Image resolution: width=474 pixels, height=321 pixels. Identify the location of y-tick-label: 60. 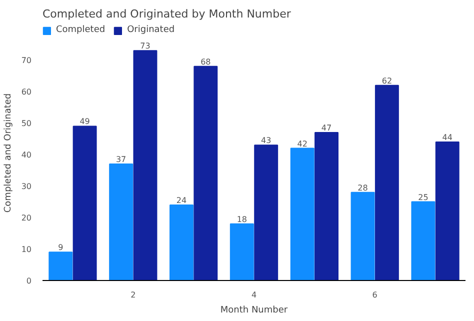
(26, 92).